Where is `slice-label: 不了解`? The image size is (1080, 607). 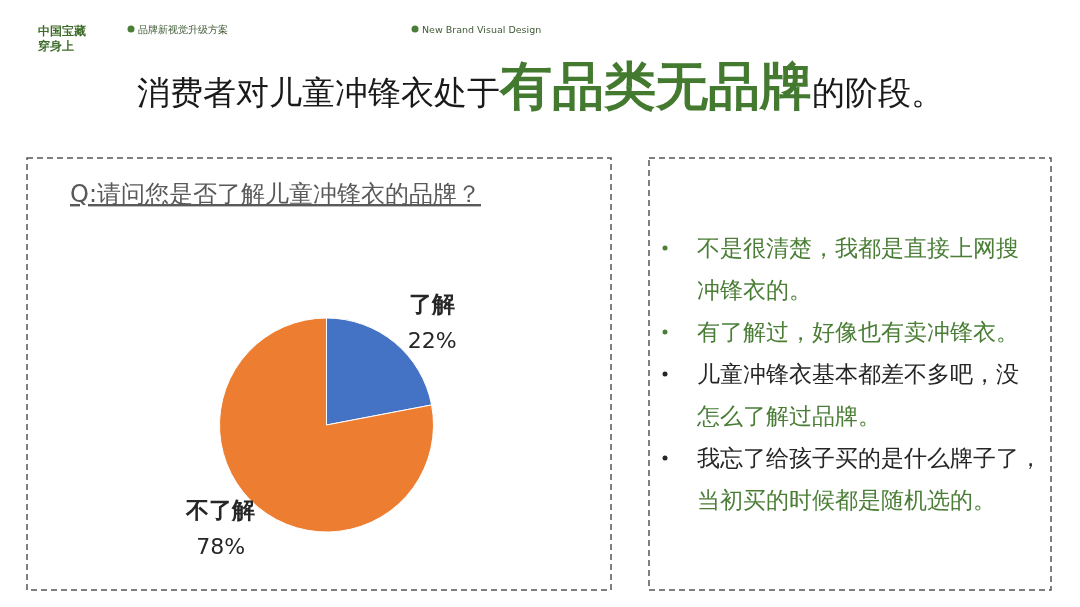
slice-label: 不了解 is located at coordinates (220, 510).